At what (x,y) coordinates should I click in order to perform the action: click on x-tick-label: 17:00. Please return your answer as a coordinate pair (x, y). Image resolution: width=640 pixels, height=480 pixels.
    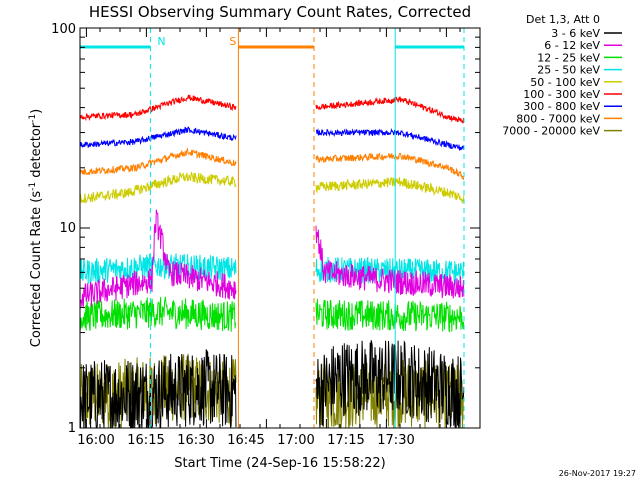
    Looking at the image, I should click on (295, 440).